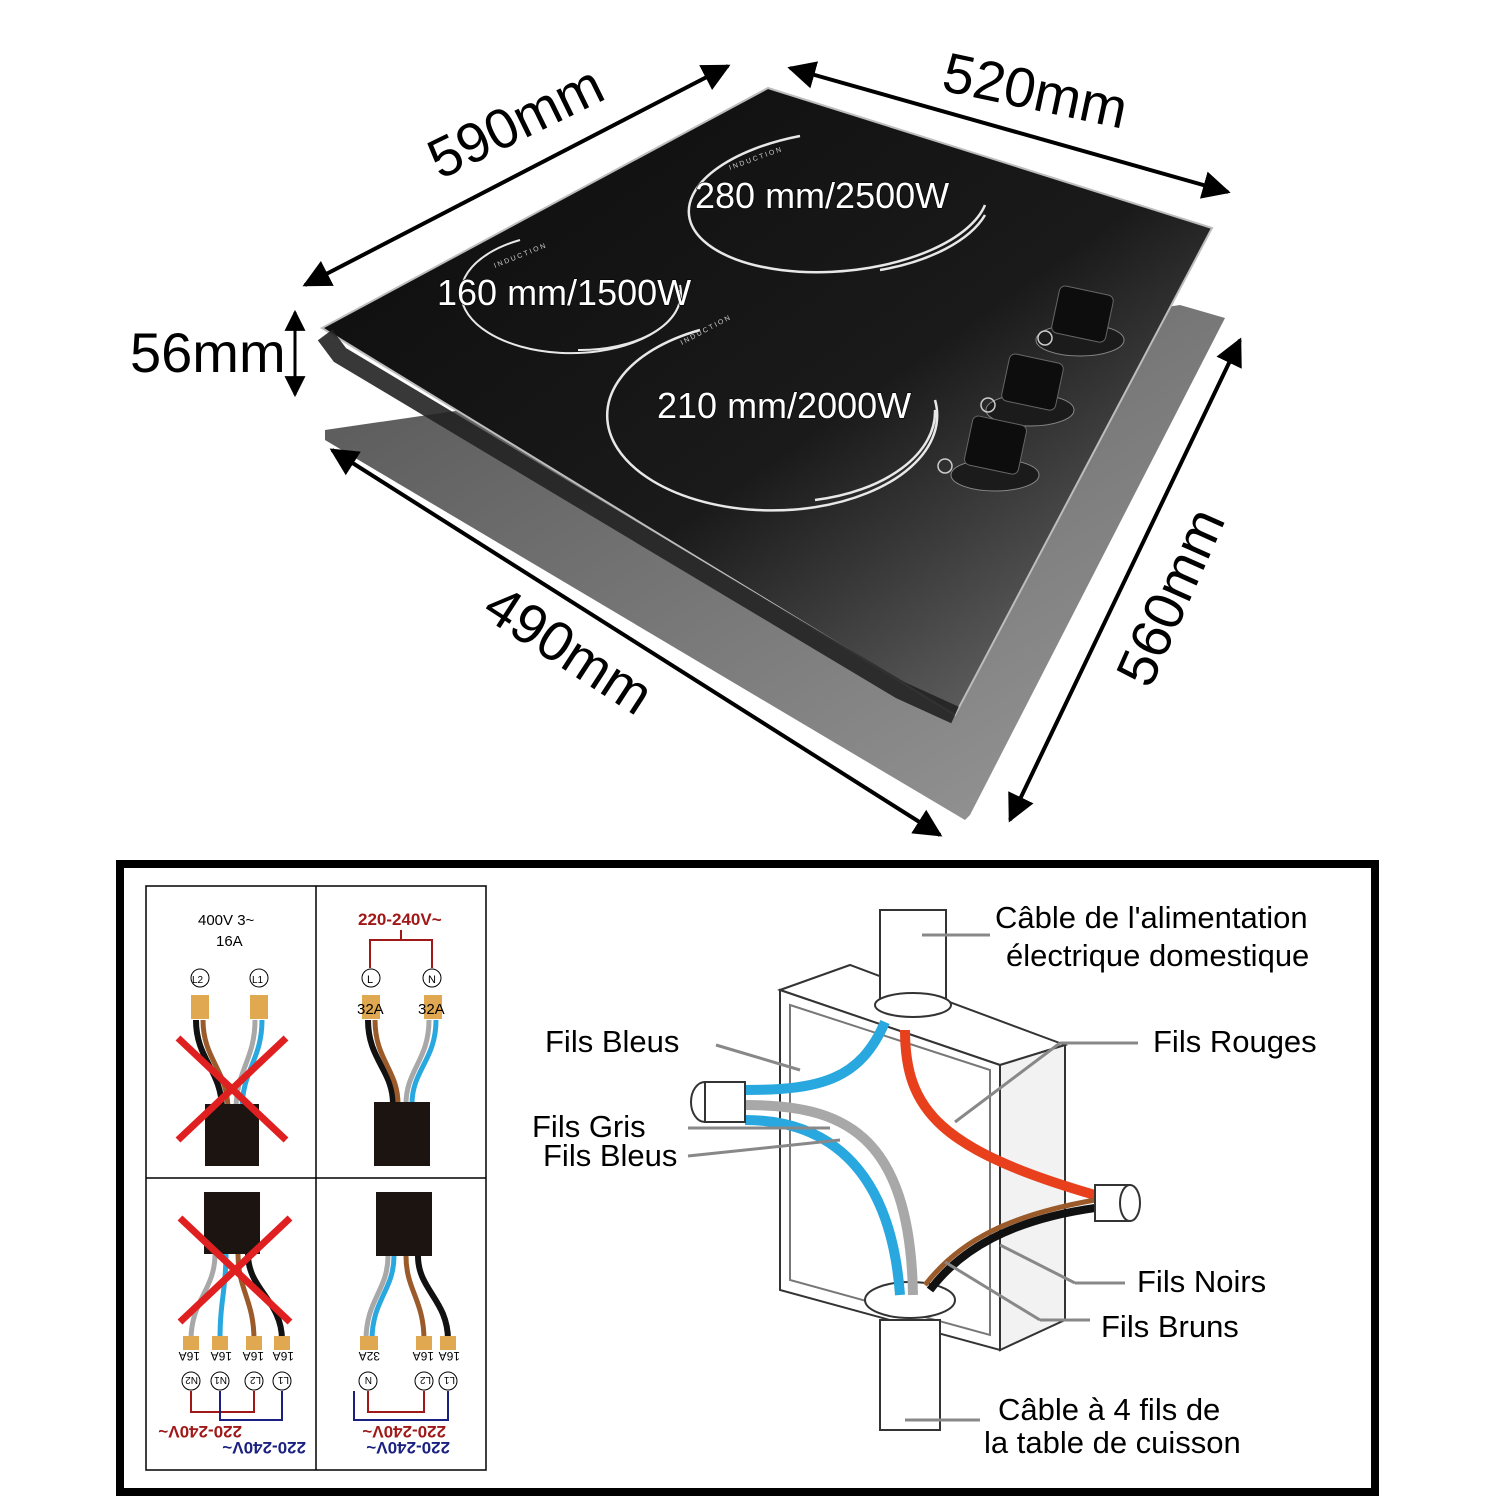 The height and width of the screenshot is (1500, 1500). What do you see at coordinates (220, 1379) in the screenshot?
I see `svg-text: N1` at bounding box center [220, 1379].